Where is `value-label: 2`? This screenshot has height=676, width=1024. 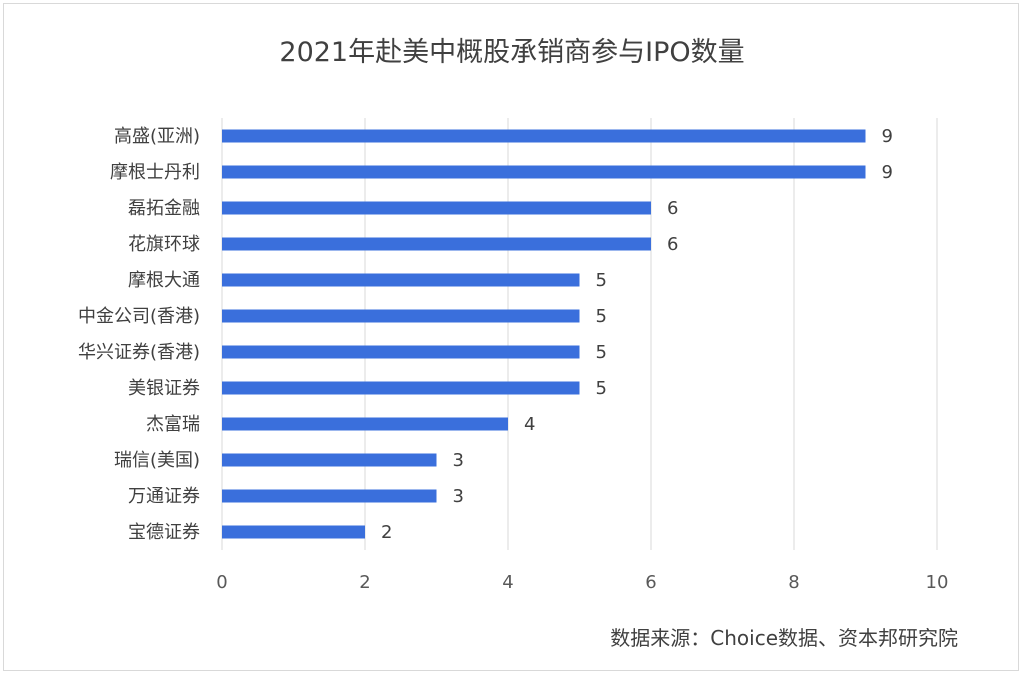
value-label: 2 is located at coordinates (386, 532).